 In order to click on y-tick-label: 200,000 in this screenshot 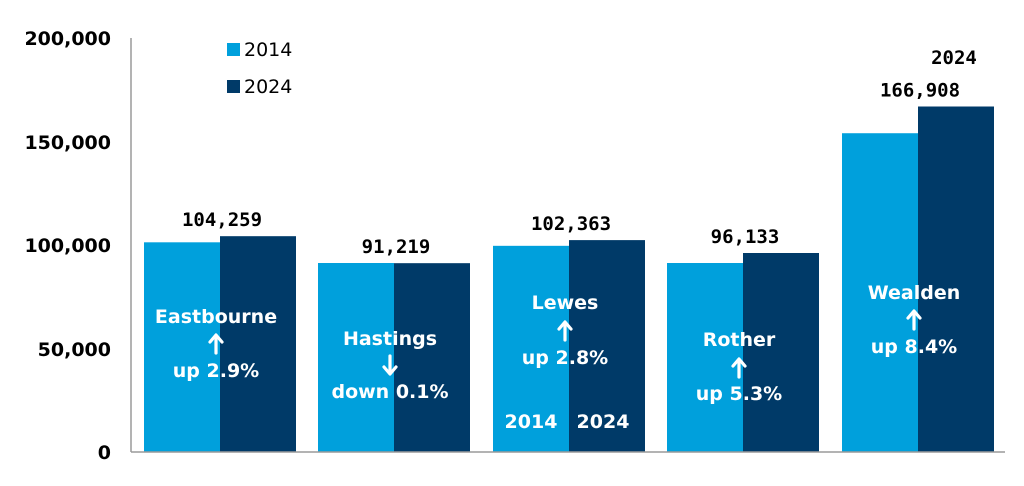, I will do `click(67, 39)`.